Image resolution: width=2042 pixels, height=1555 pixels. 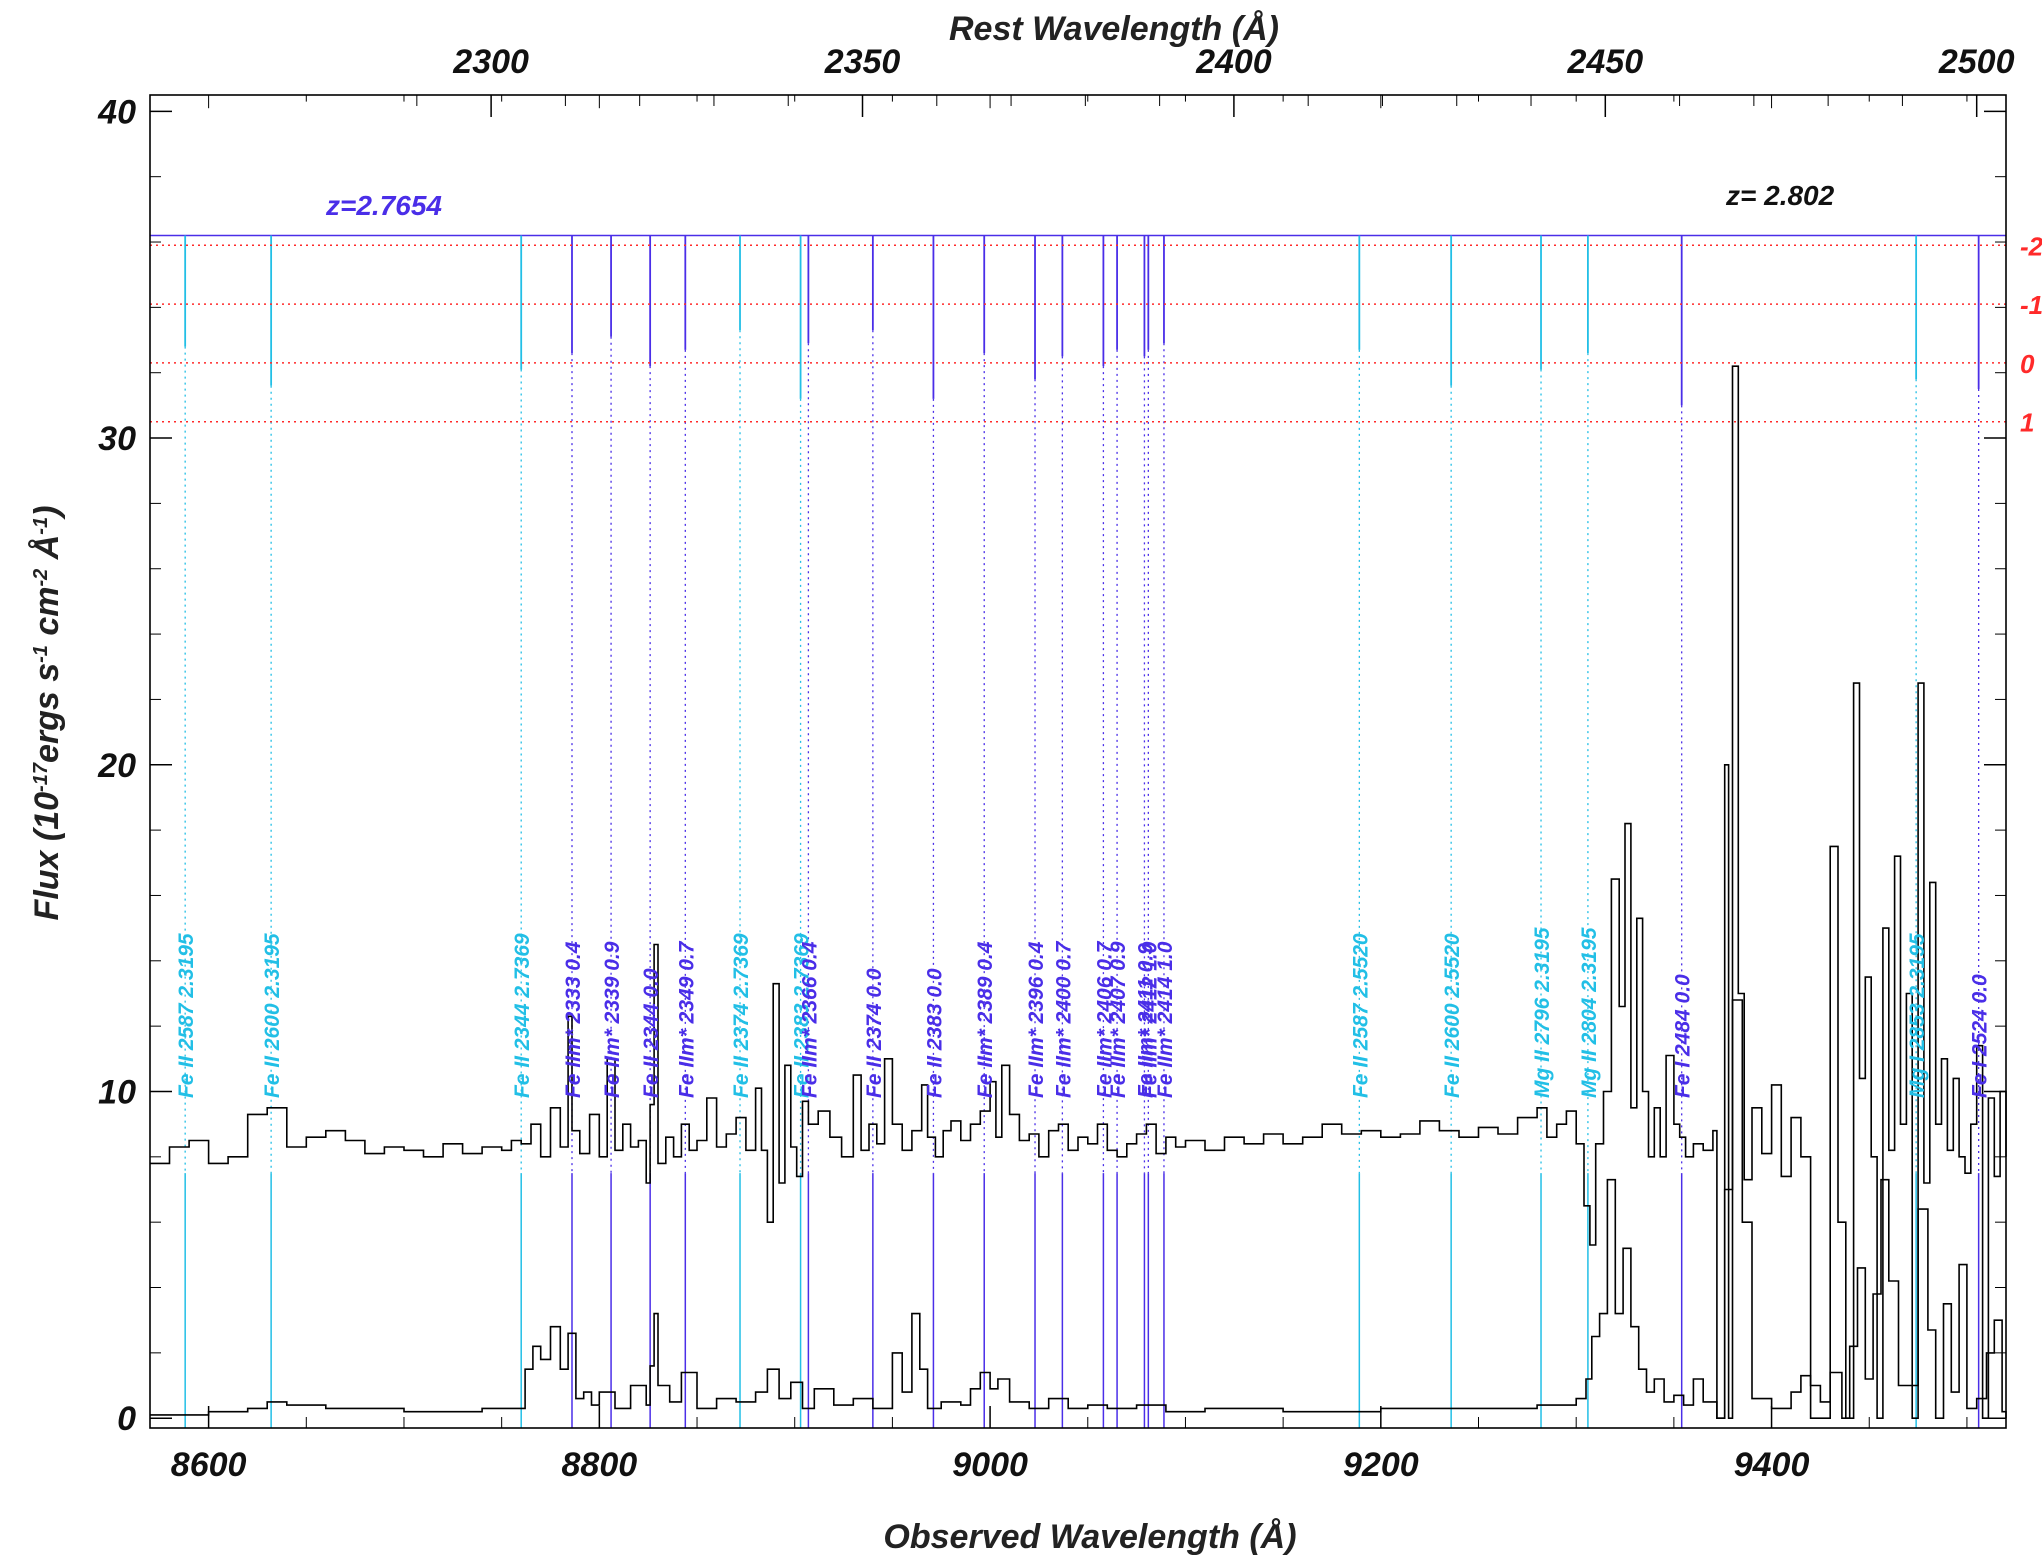 What do you see at coordinates (874, 1033) in the screenshot?
I see `absorption-line-label: Fe II 2374 0.0` at bounding box center [874, 1033].